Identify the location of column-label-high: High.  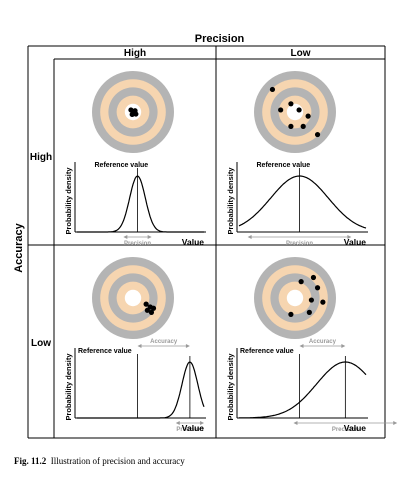
(135, 53).